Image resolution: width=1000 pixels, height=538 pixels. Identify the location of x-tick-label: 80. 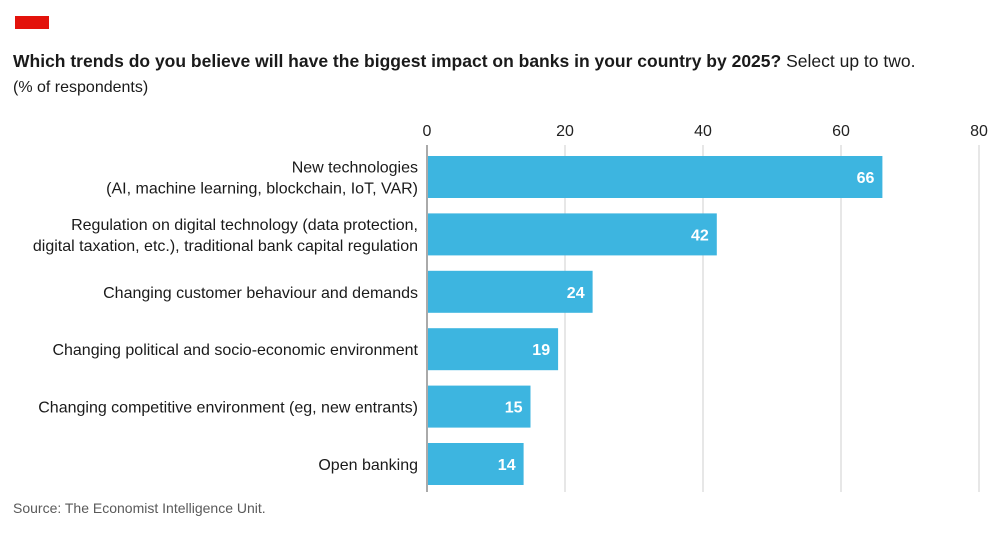
(979, 131).